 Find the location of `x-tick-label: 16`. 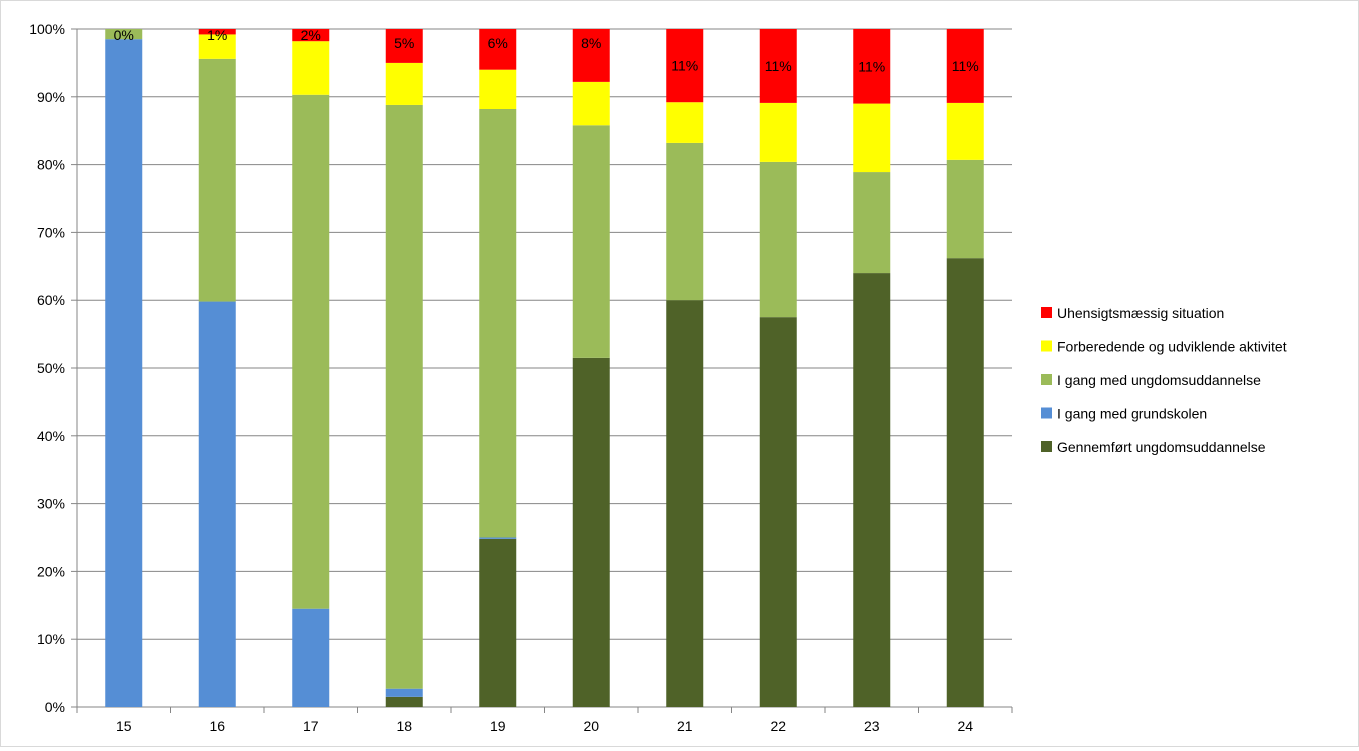

x-tick-label: 16 is located at coordinates (217, 726).